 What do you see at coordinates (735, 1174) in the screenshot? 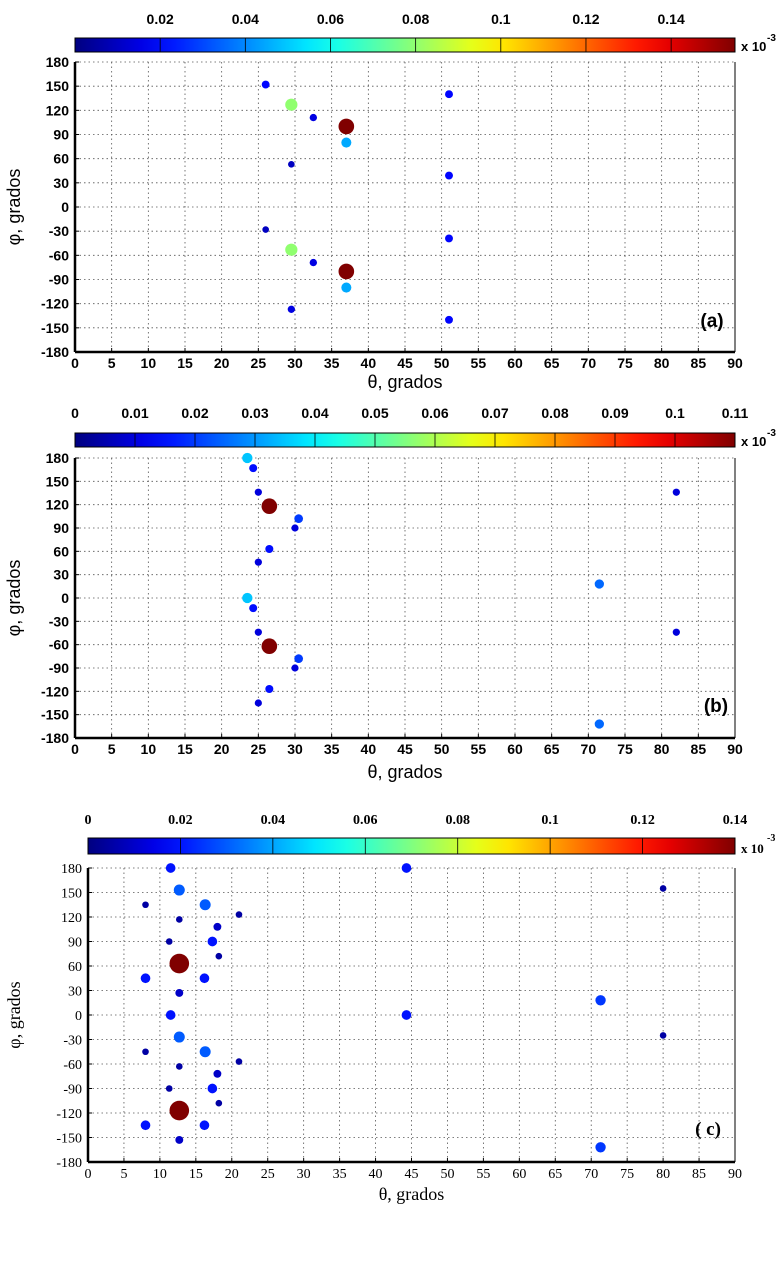
I see `x-tick-label: 90` at bounding box center [735, 1174].